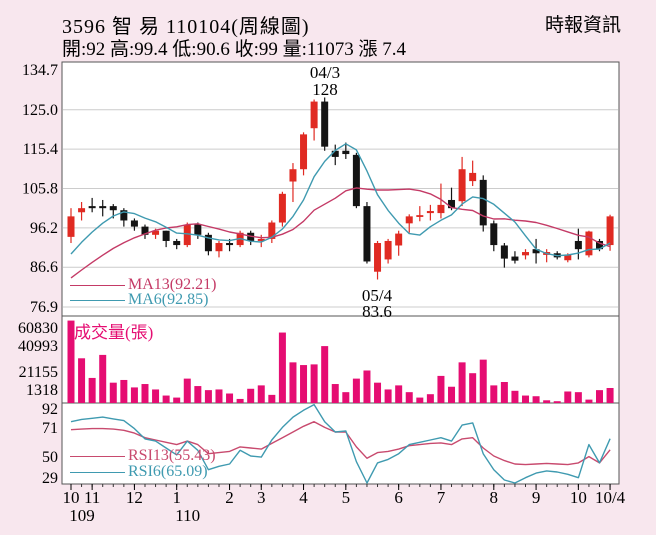 The image size is (656, 535). I want to click on rsi6-line-swatch, so click(97, 472).